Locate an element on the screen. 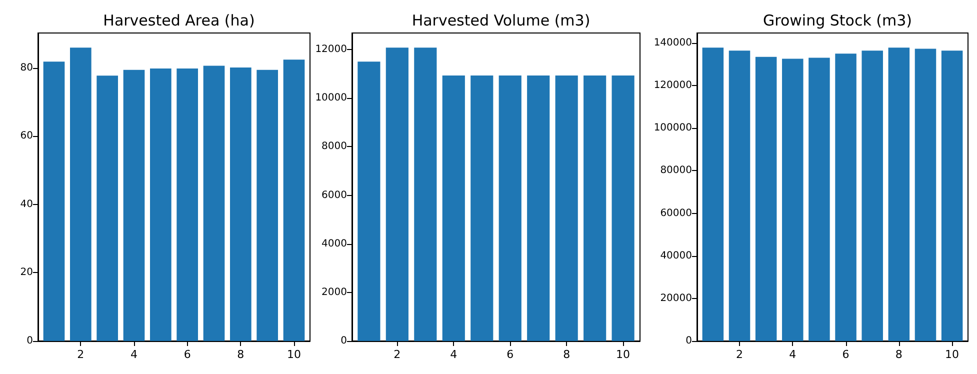  y-tick-label: 20000 is located at coordinates (676, 298).